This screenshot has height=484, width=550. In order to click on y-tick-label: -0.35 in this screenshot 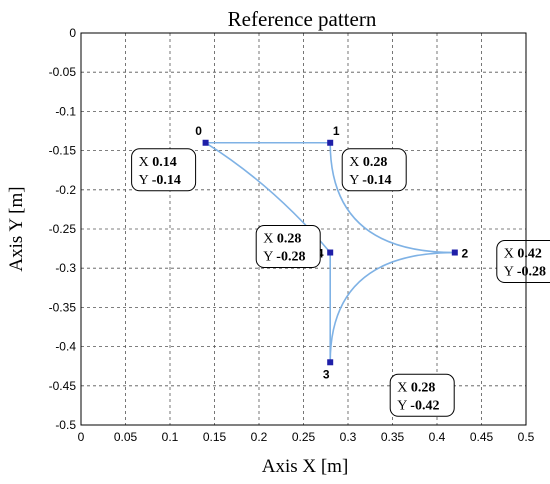, I will do `click(63, 307)`.